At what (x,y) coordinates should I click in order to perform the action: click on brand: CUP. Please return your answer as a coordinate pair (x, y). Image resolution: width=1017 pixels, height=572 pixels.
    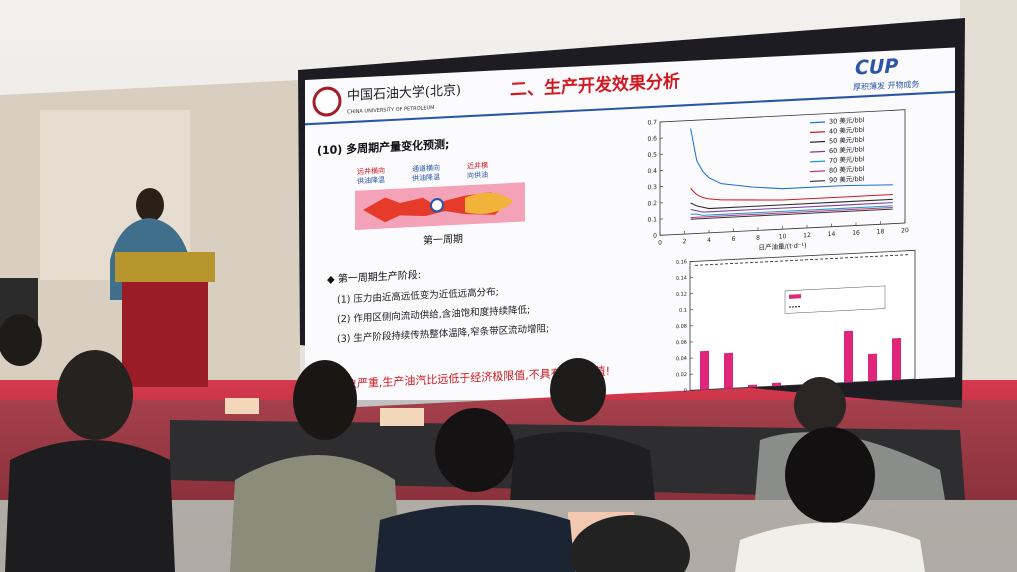
    Looking at the image, I should click on (876, 66).